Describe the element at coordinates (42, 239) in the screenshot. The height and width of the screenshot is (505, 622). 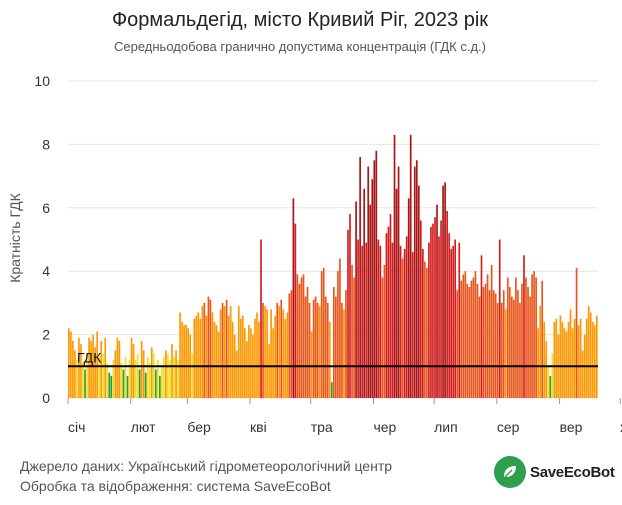
I see `y-axis-ticks: 0 2 4 6 8 10` at that location.